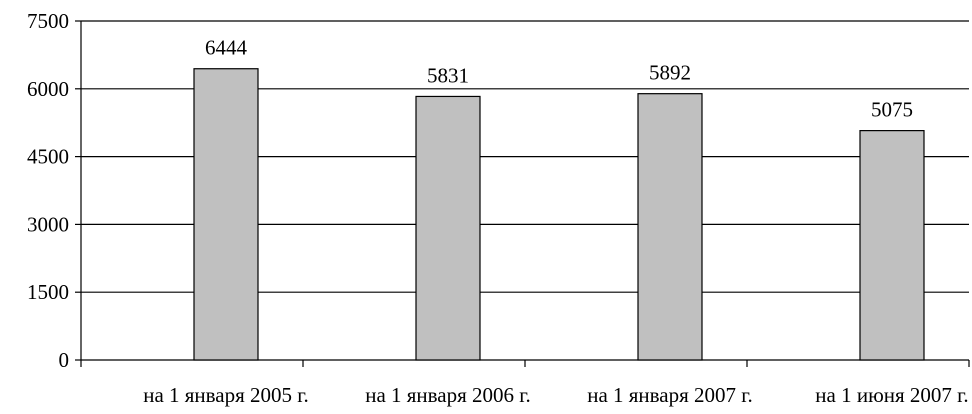 This screenshot has height=414, width=972. Describe the element at coordinates (48, 21) in the screenshot. I see `y-tick-label: 7500` at that location.